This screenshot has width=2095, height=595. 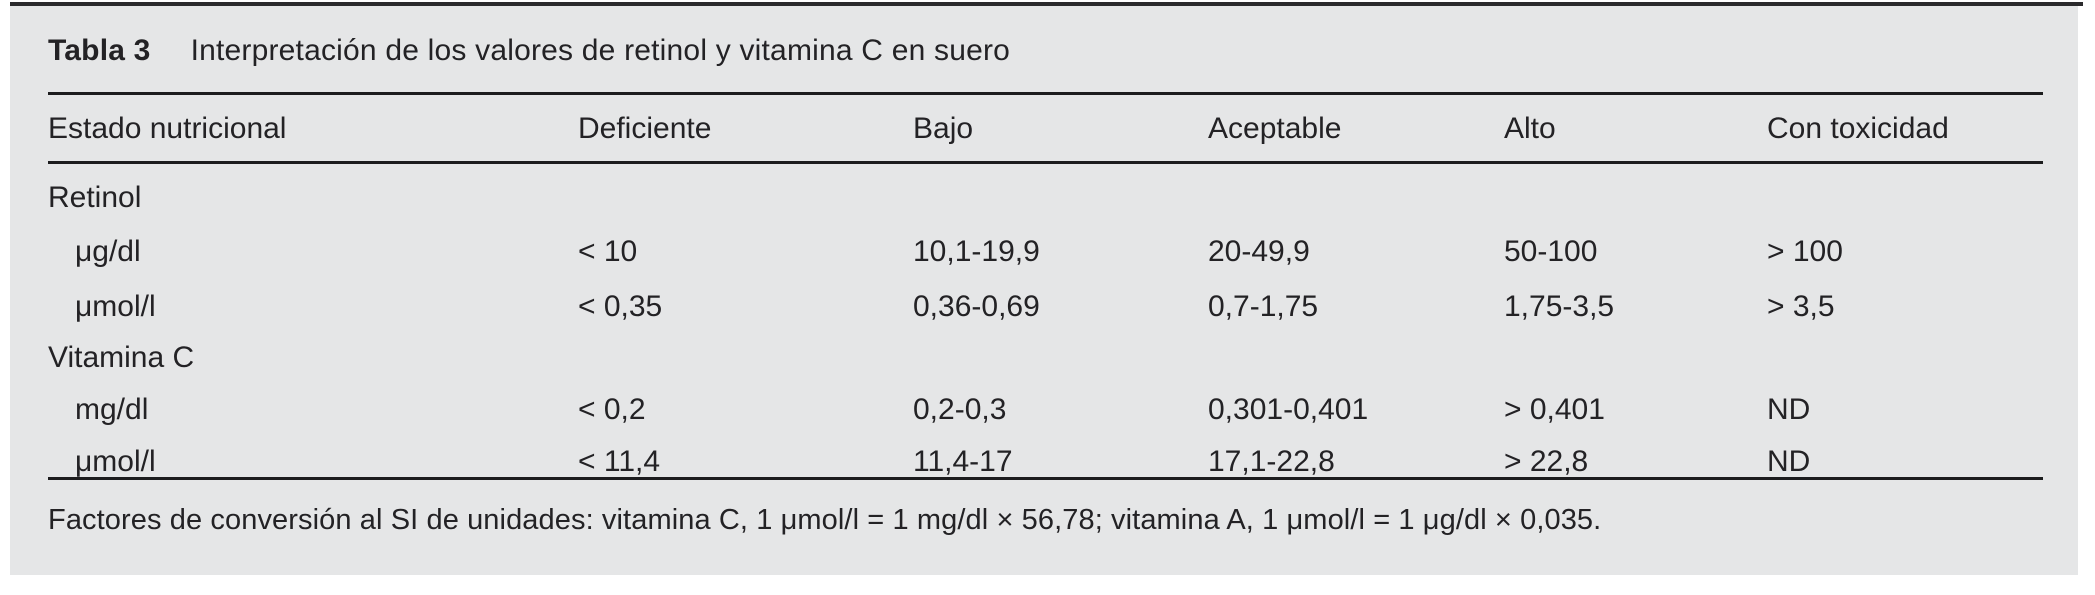 What do you see at coordinates (1046, 4) in the screenshot?
I see `page-top-rule` at bounding box center [1046, 4].